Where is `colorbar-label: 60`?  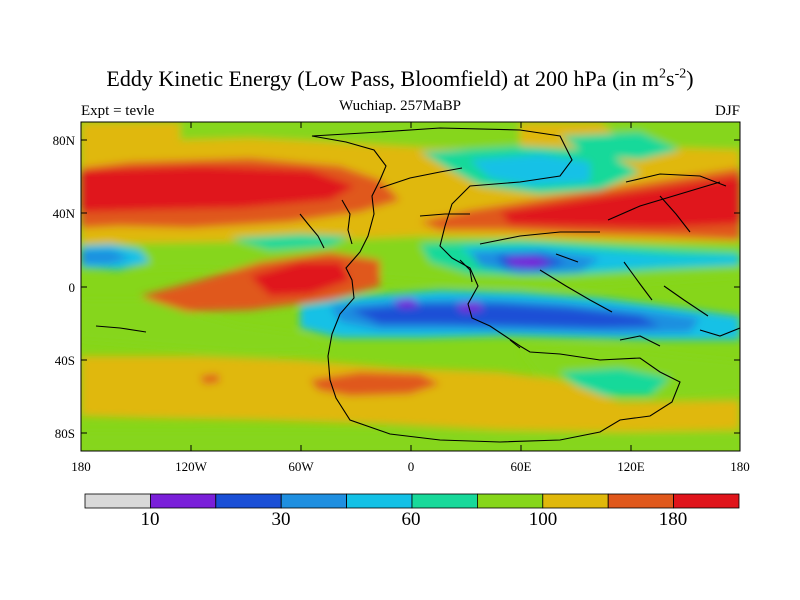 colorbar-label: 60 is located at coordinates (411, 519).